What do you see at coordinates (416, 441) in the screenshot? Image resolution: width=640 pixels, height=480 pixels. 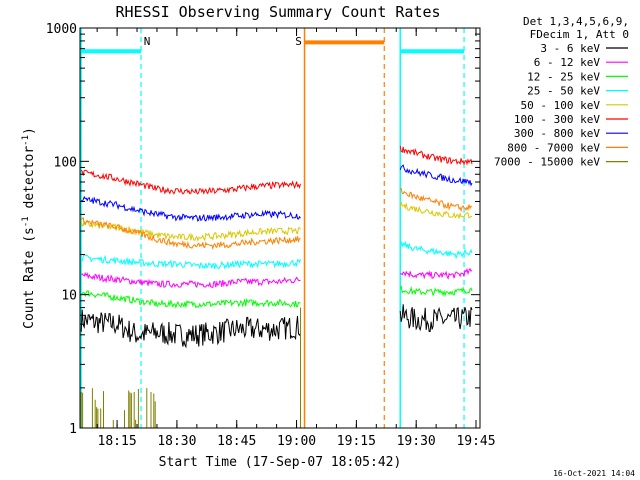 I see `x-tick-label: 19:30` at bounding box center [416, 441].